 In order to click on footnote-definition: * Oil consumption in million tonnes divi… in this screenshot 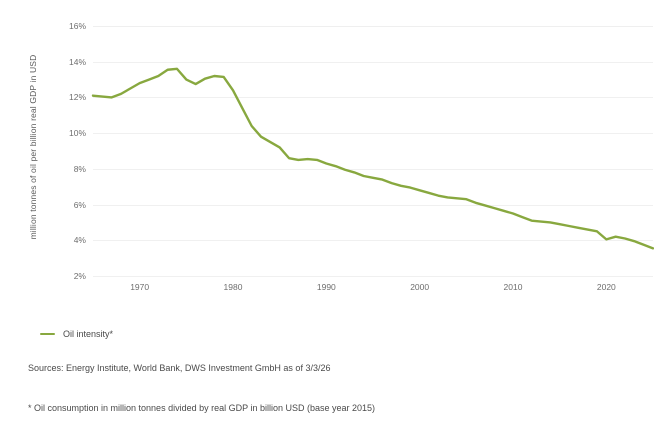, I will do `click(202, 408)`.